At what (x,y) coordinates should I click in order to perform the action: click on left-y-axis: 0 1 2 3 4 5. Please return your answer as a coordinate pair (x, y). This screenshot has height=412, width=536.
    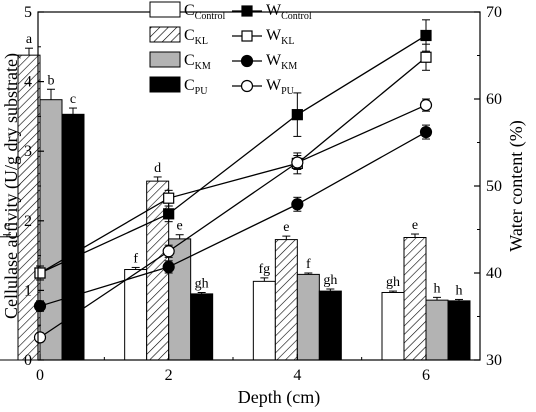
    Looking at the image, I should click on (34, 186).